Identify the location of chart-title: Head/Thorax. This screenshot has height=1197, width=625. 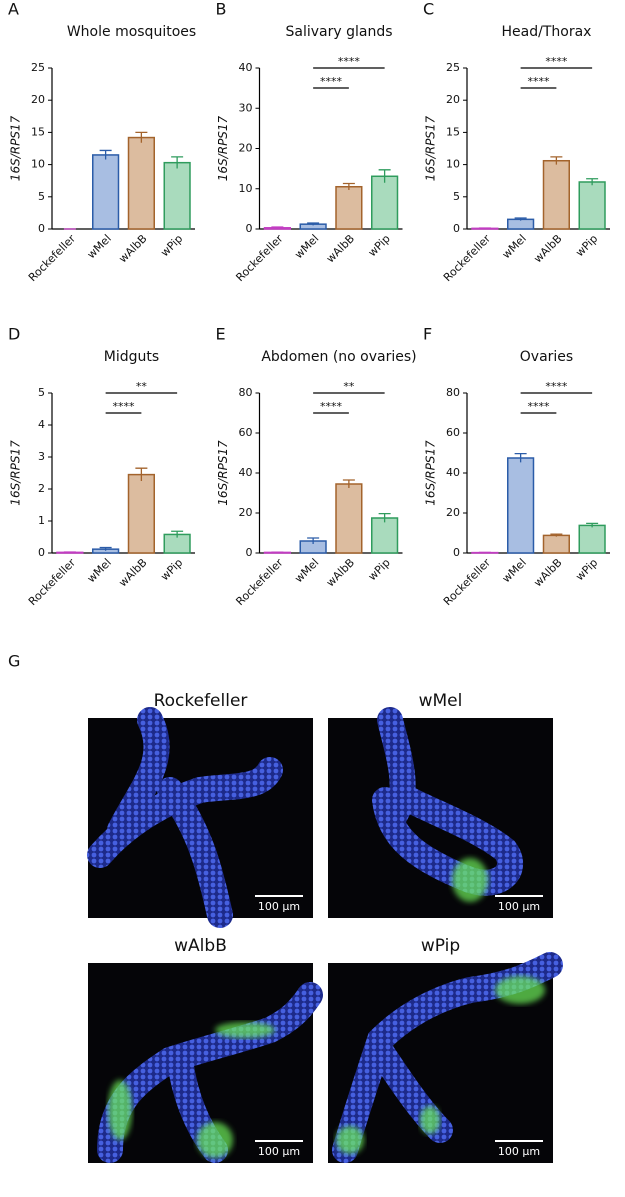
(547, 32).